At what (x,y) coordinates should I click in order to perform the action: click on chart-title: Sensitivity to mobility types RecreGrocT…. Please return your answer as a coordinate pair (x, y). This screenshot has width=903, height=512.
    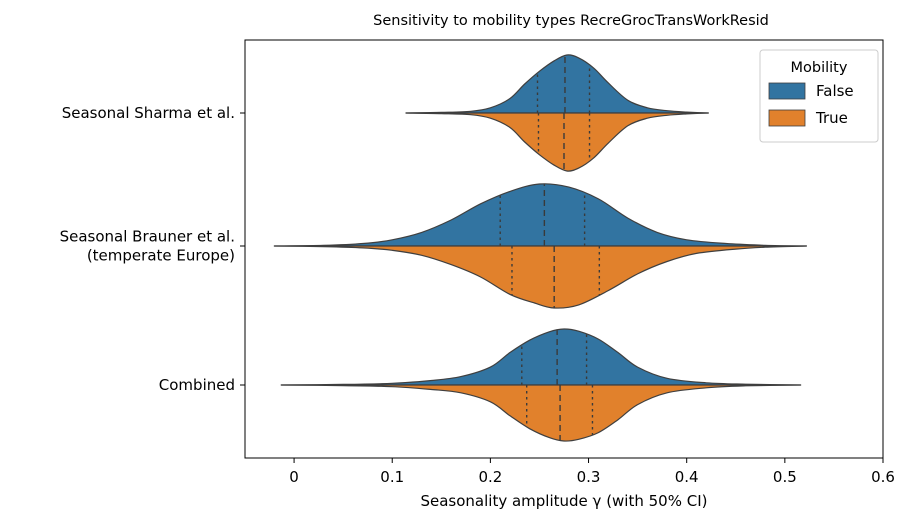
    Looking at the image, I should click on (571, 21).